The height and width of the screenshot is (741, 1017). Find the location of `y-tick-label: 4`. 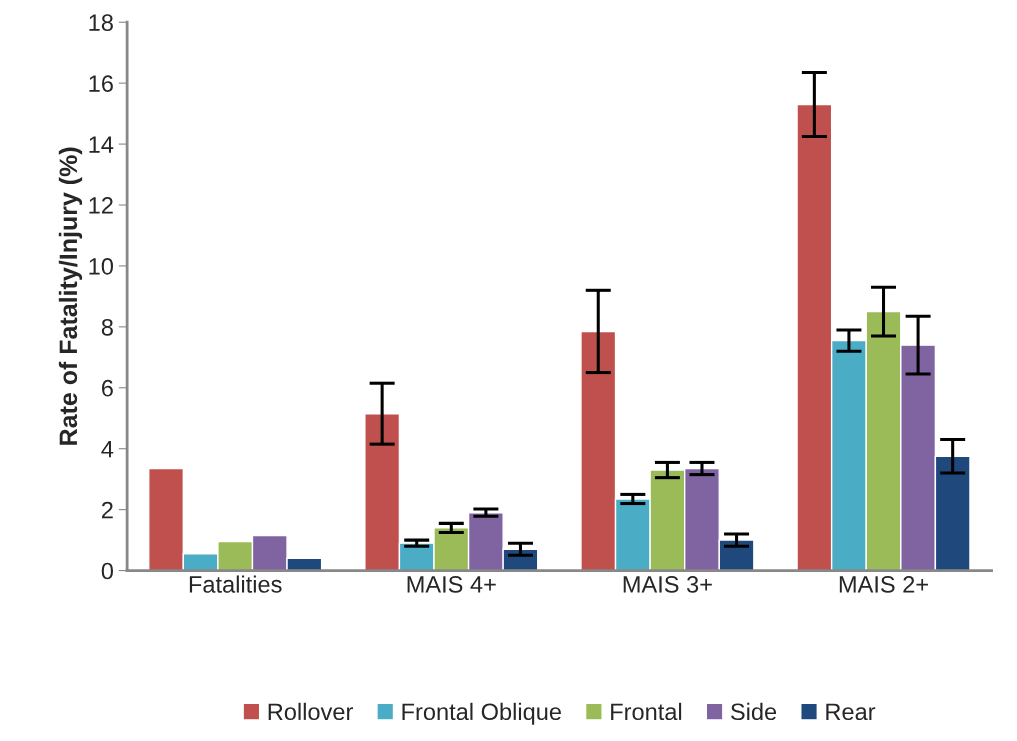

y-tick-label: 4 is located at coordinates (107, 449).